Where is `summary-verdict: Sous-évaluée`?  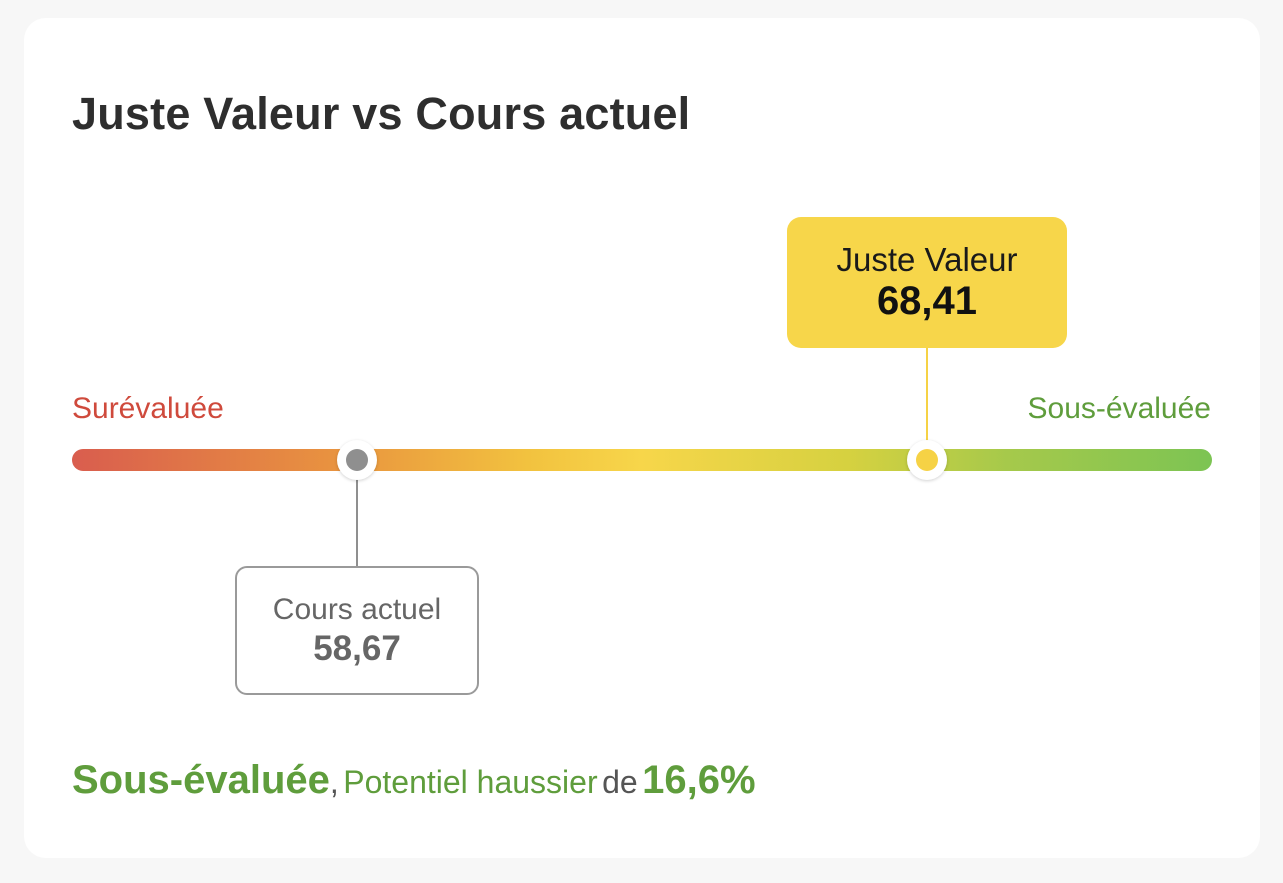 summary-verdict: Sous-évaluée is located at coordinates (201, 780).